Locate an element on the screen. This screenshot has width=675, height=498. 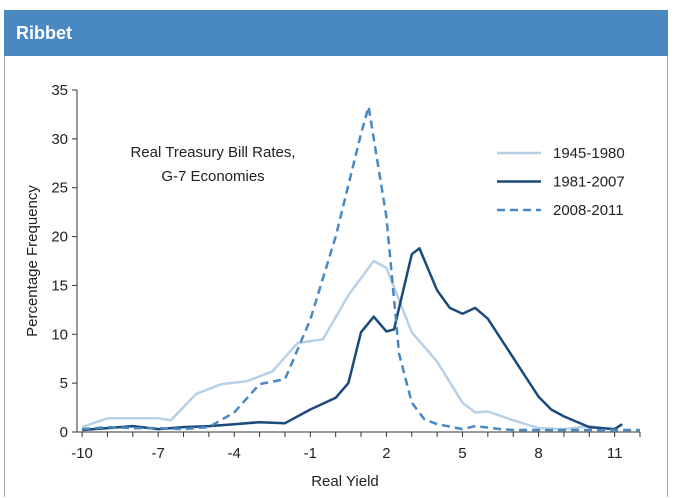
annotation-line-1: Real Treasury Bill Rates, is located at coordinates (212, 152).